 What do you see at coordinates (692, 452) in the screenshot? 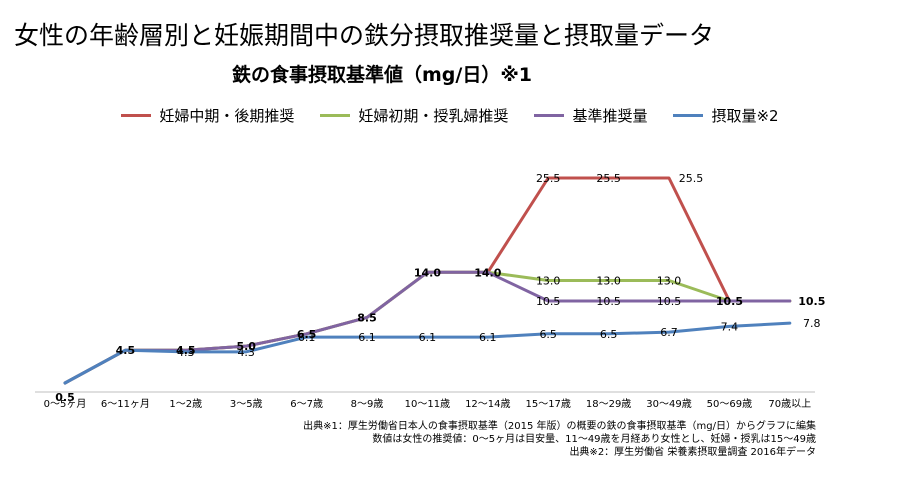
I see `source-note-3: 出典※2：厚生労働省 栄養素摂取量調査 2016年データ` at bounding box center [692, 452].